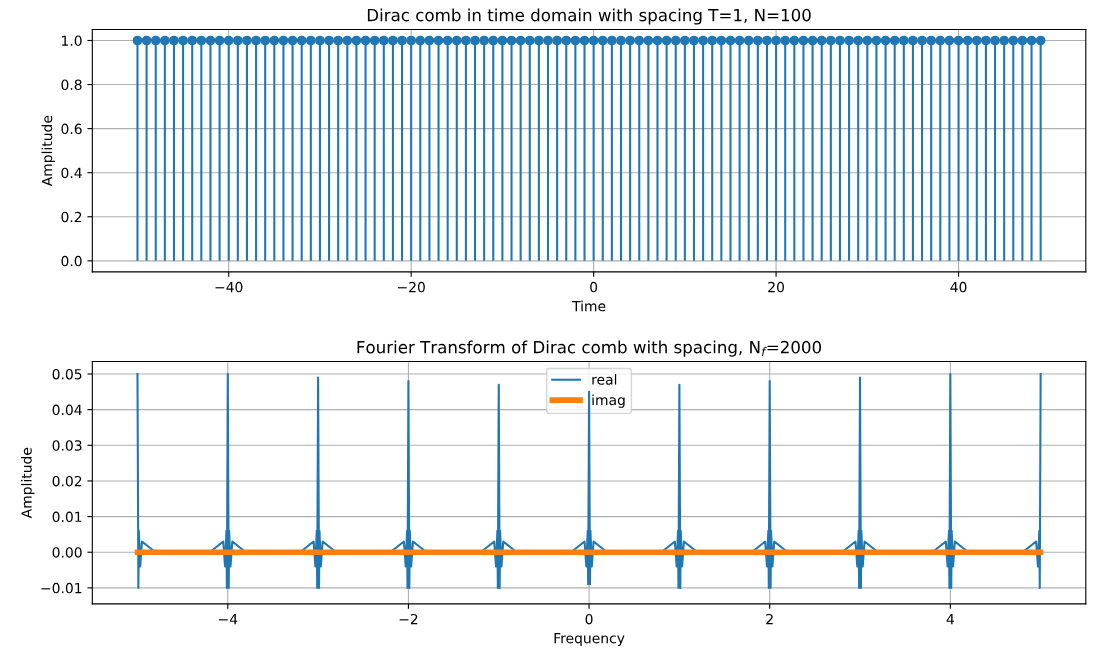 The image size is (1099, 655). What do you see at coordinates (61, 588) in the screenshot?
I see `y-tick-label: −0.01` at bounding box center [61, 588].